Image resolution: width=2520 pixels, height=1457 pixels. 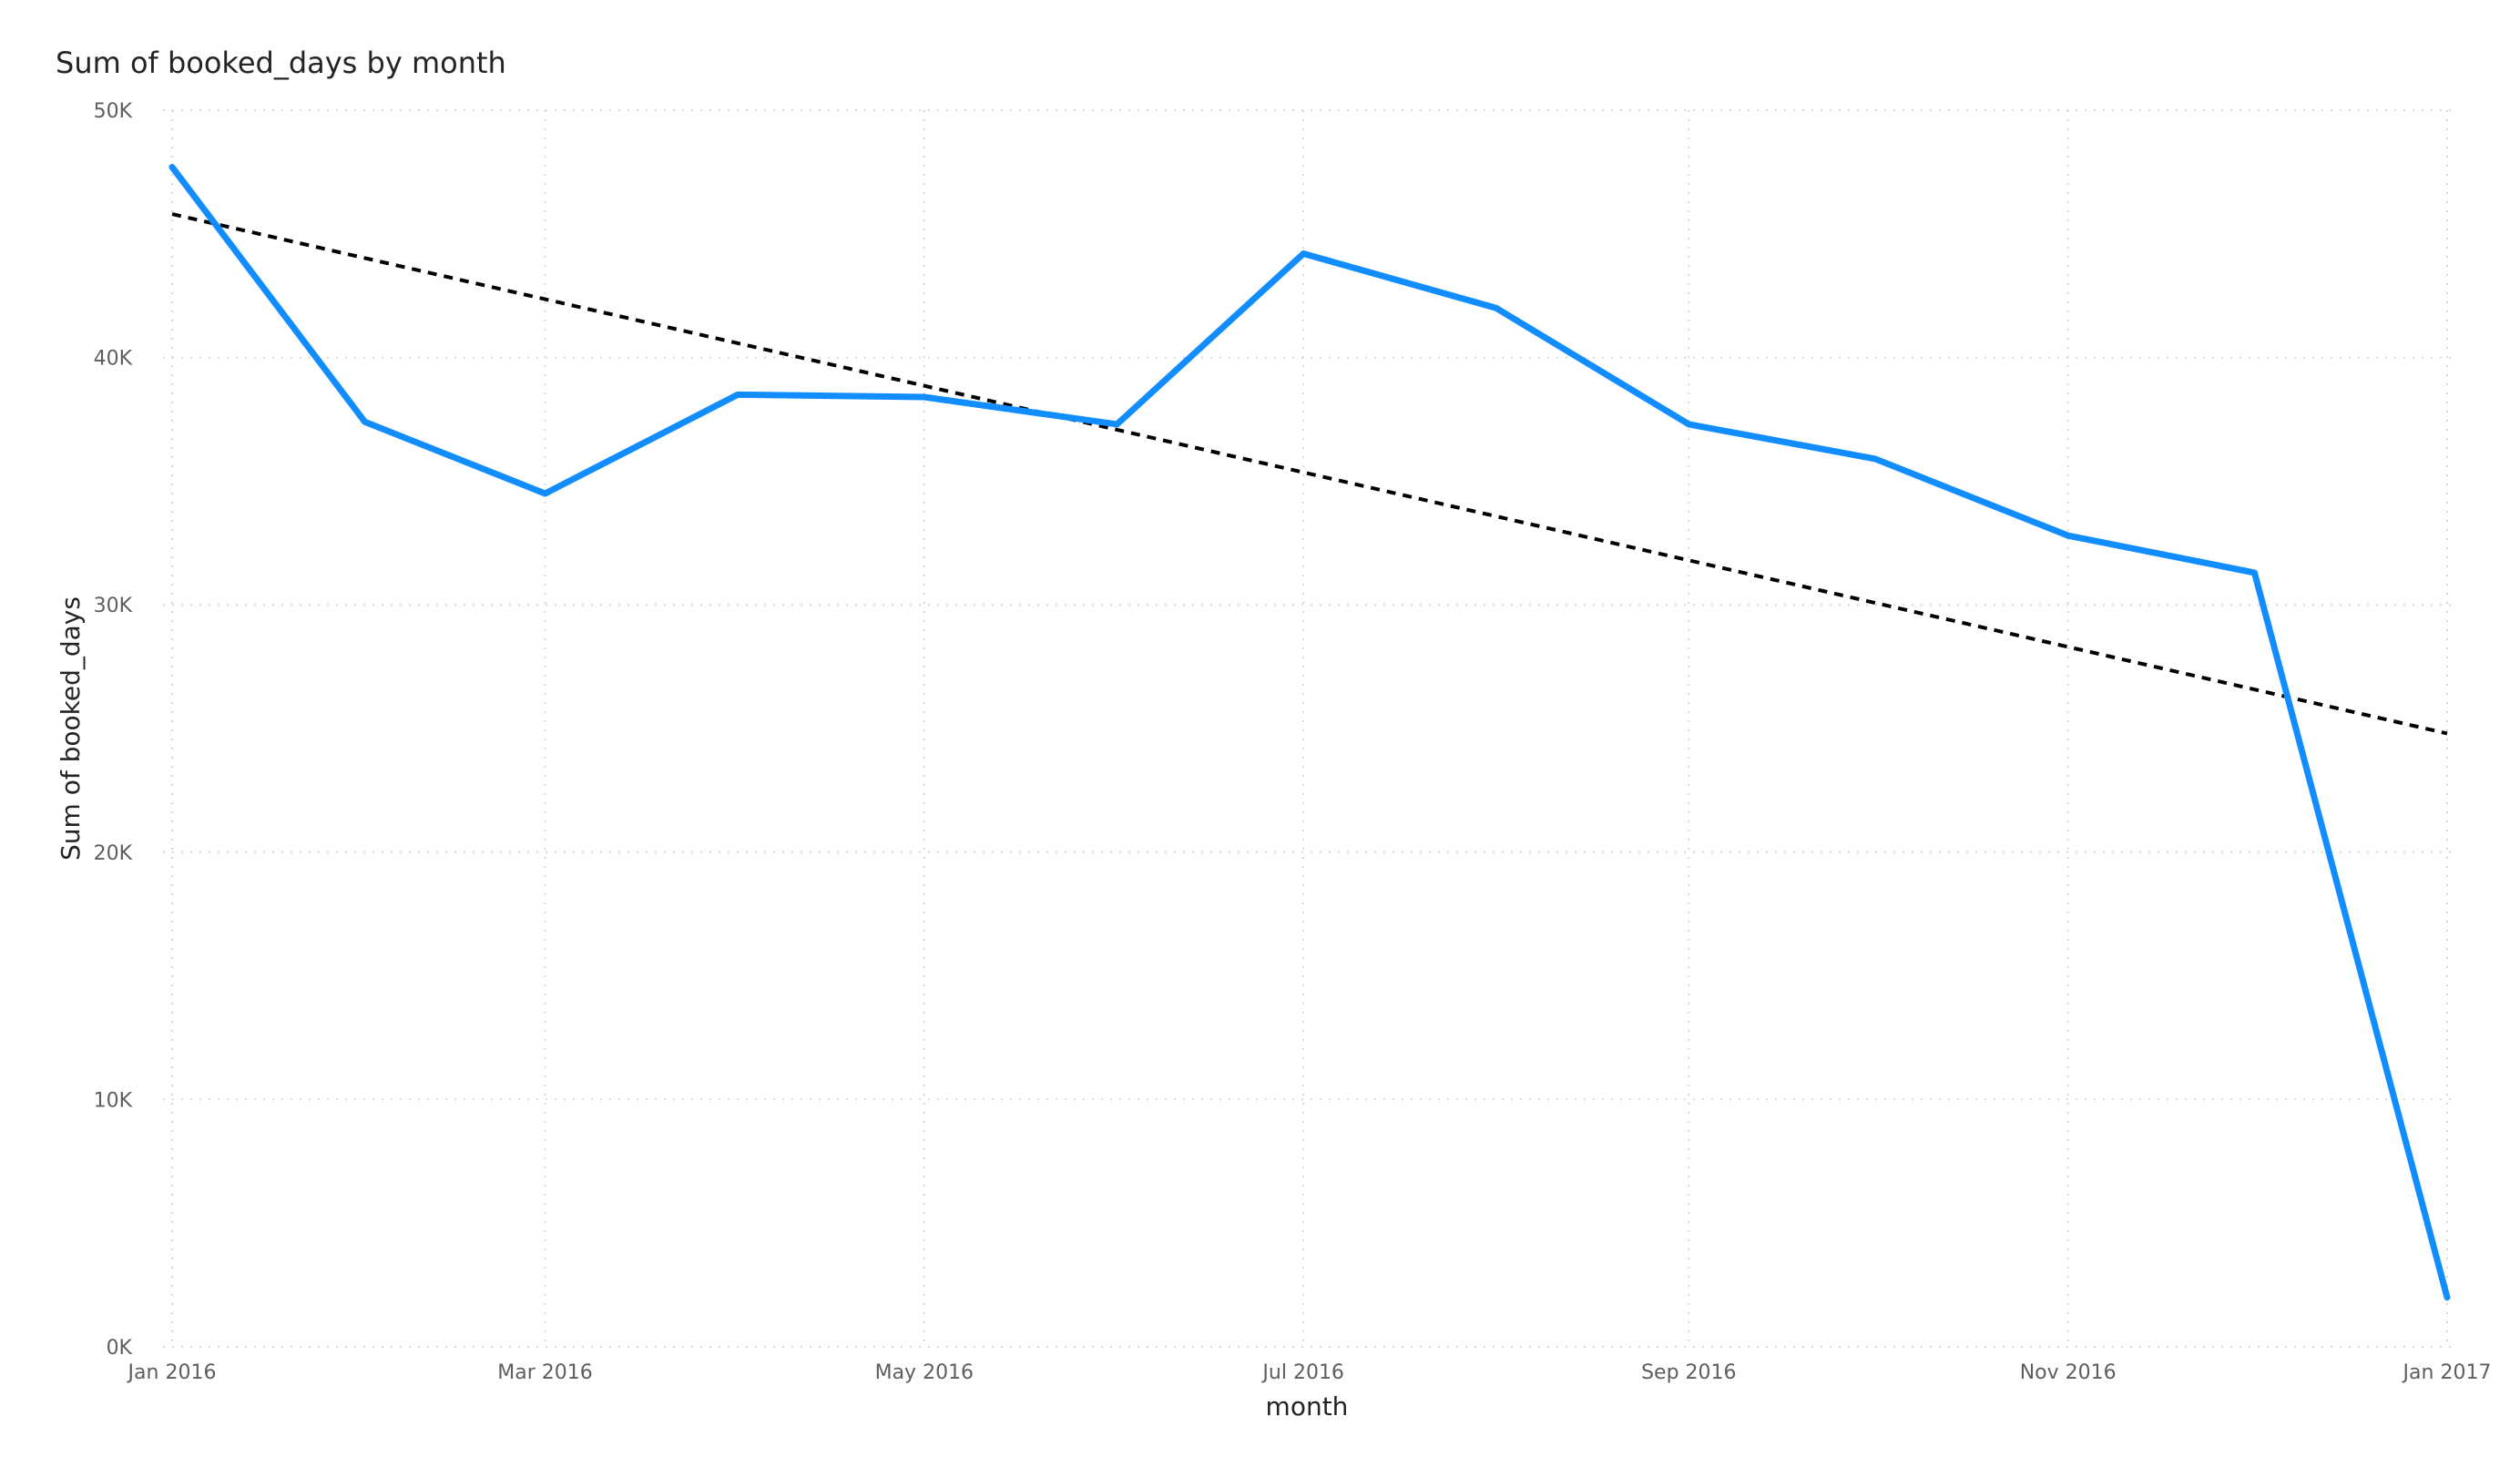 I want to click on y-axis-title: Sum of booked_days, so click(x=71, y=728).